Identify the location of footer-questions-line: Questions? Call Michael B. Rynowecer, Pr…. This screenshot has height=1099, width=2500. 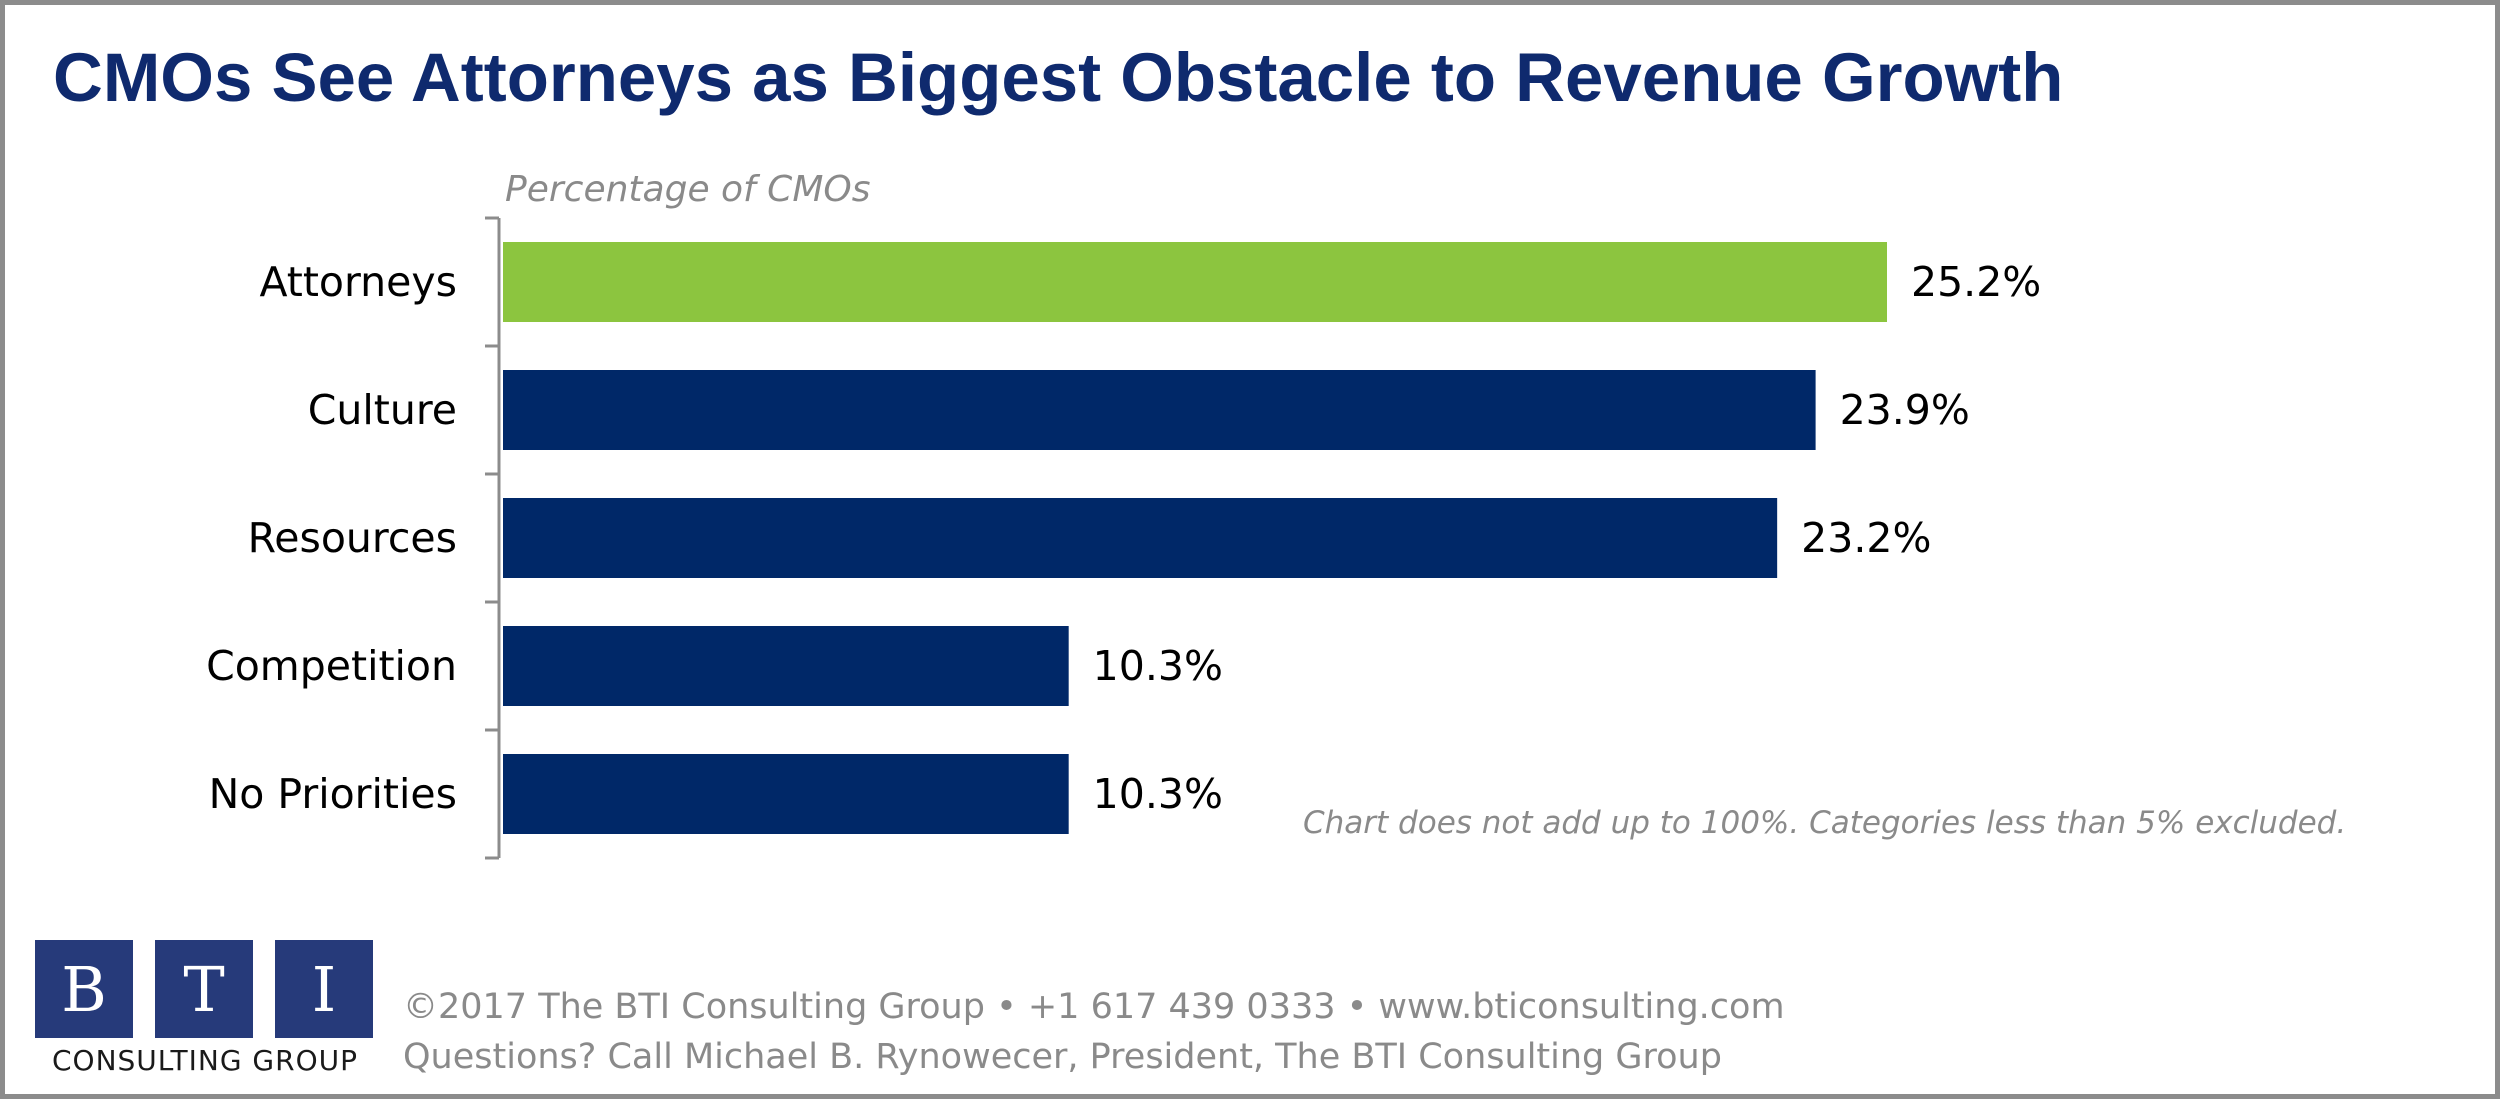
(1062, 1057).